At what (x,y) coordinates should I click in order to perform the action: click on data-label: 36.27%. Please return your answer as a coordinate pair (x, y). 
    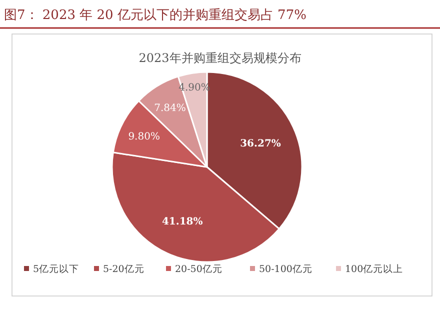
    Looking at the image, I should click on (261, 144).